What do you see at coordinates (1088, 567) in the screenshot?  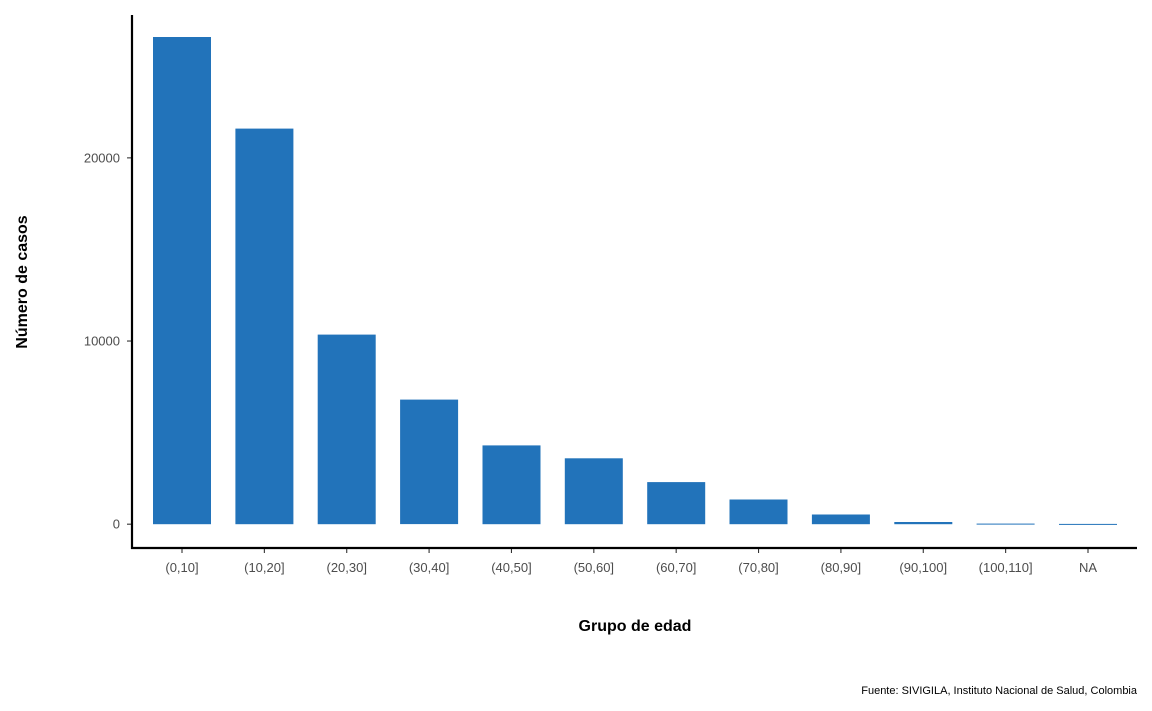 I see `x-tick-label: NA` at bounding box center [1088, 567].